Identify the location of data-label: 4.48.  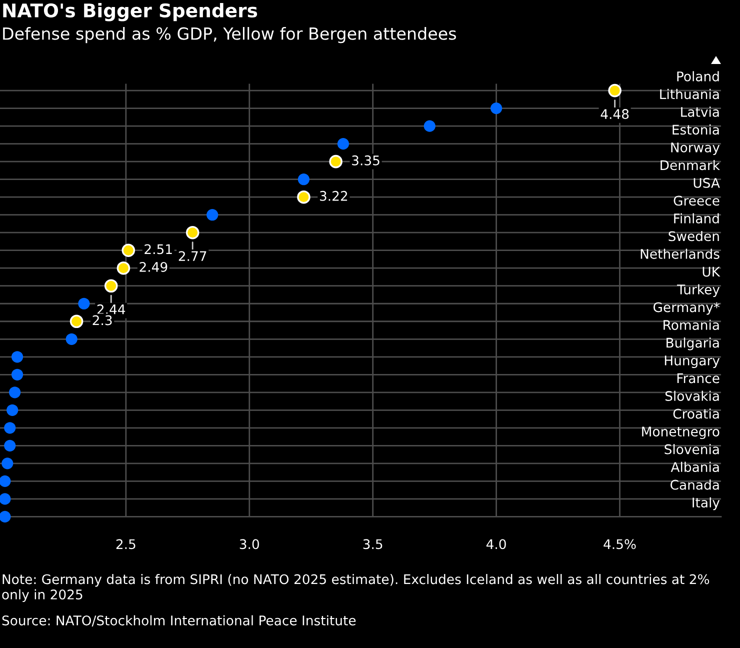
(614, 114).